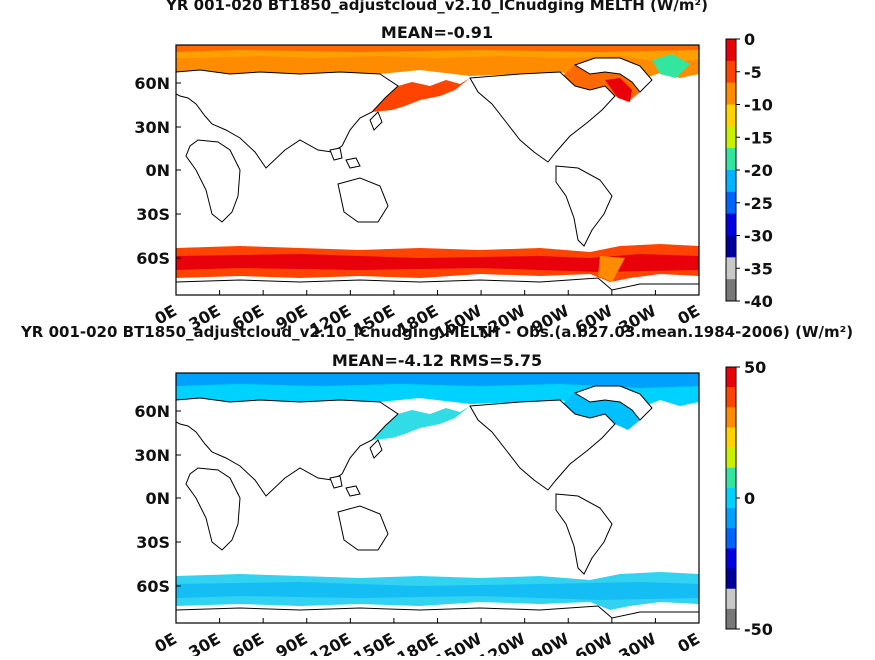  What do you see at coordinates (755, 367) in the screenshot?
I see `colorbar-tick-label: 50` at bounding box center [755, 367].